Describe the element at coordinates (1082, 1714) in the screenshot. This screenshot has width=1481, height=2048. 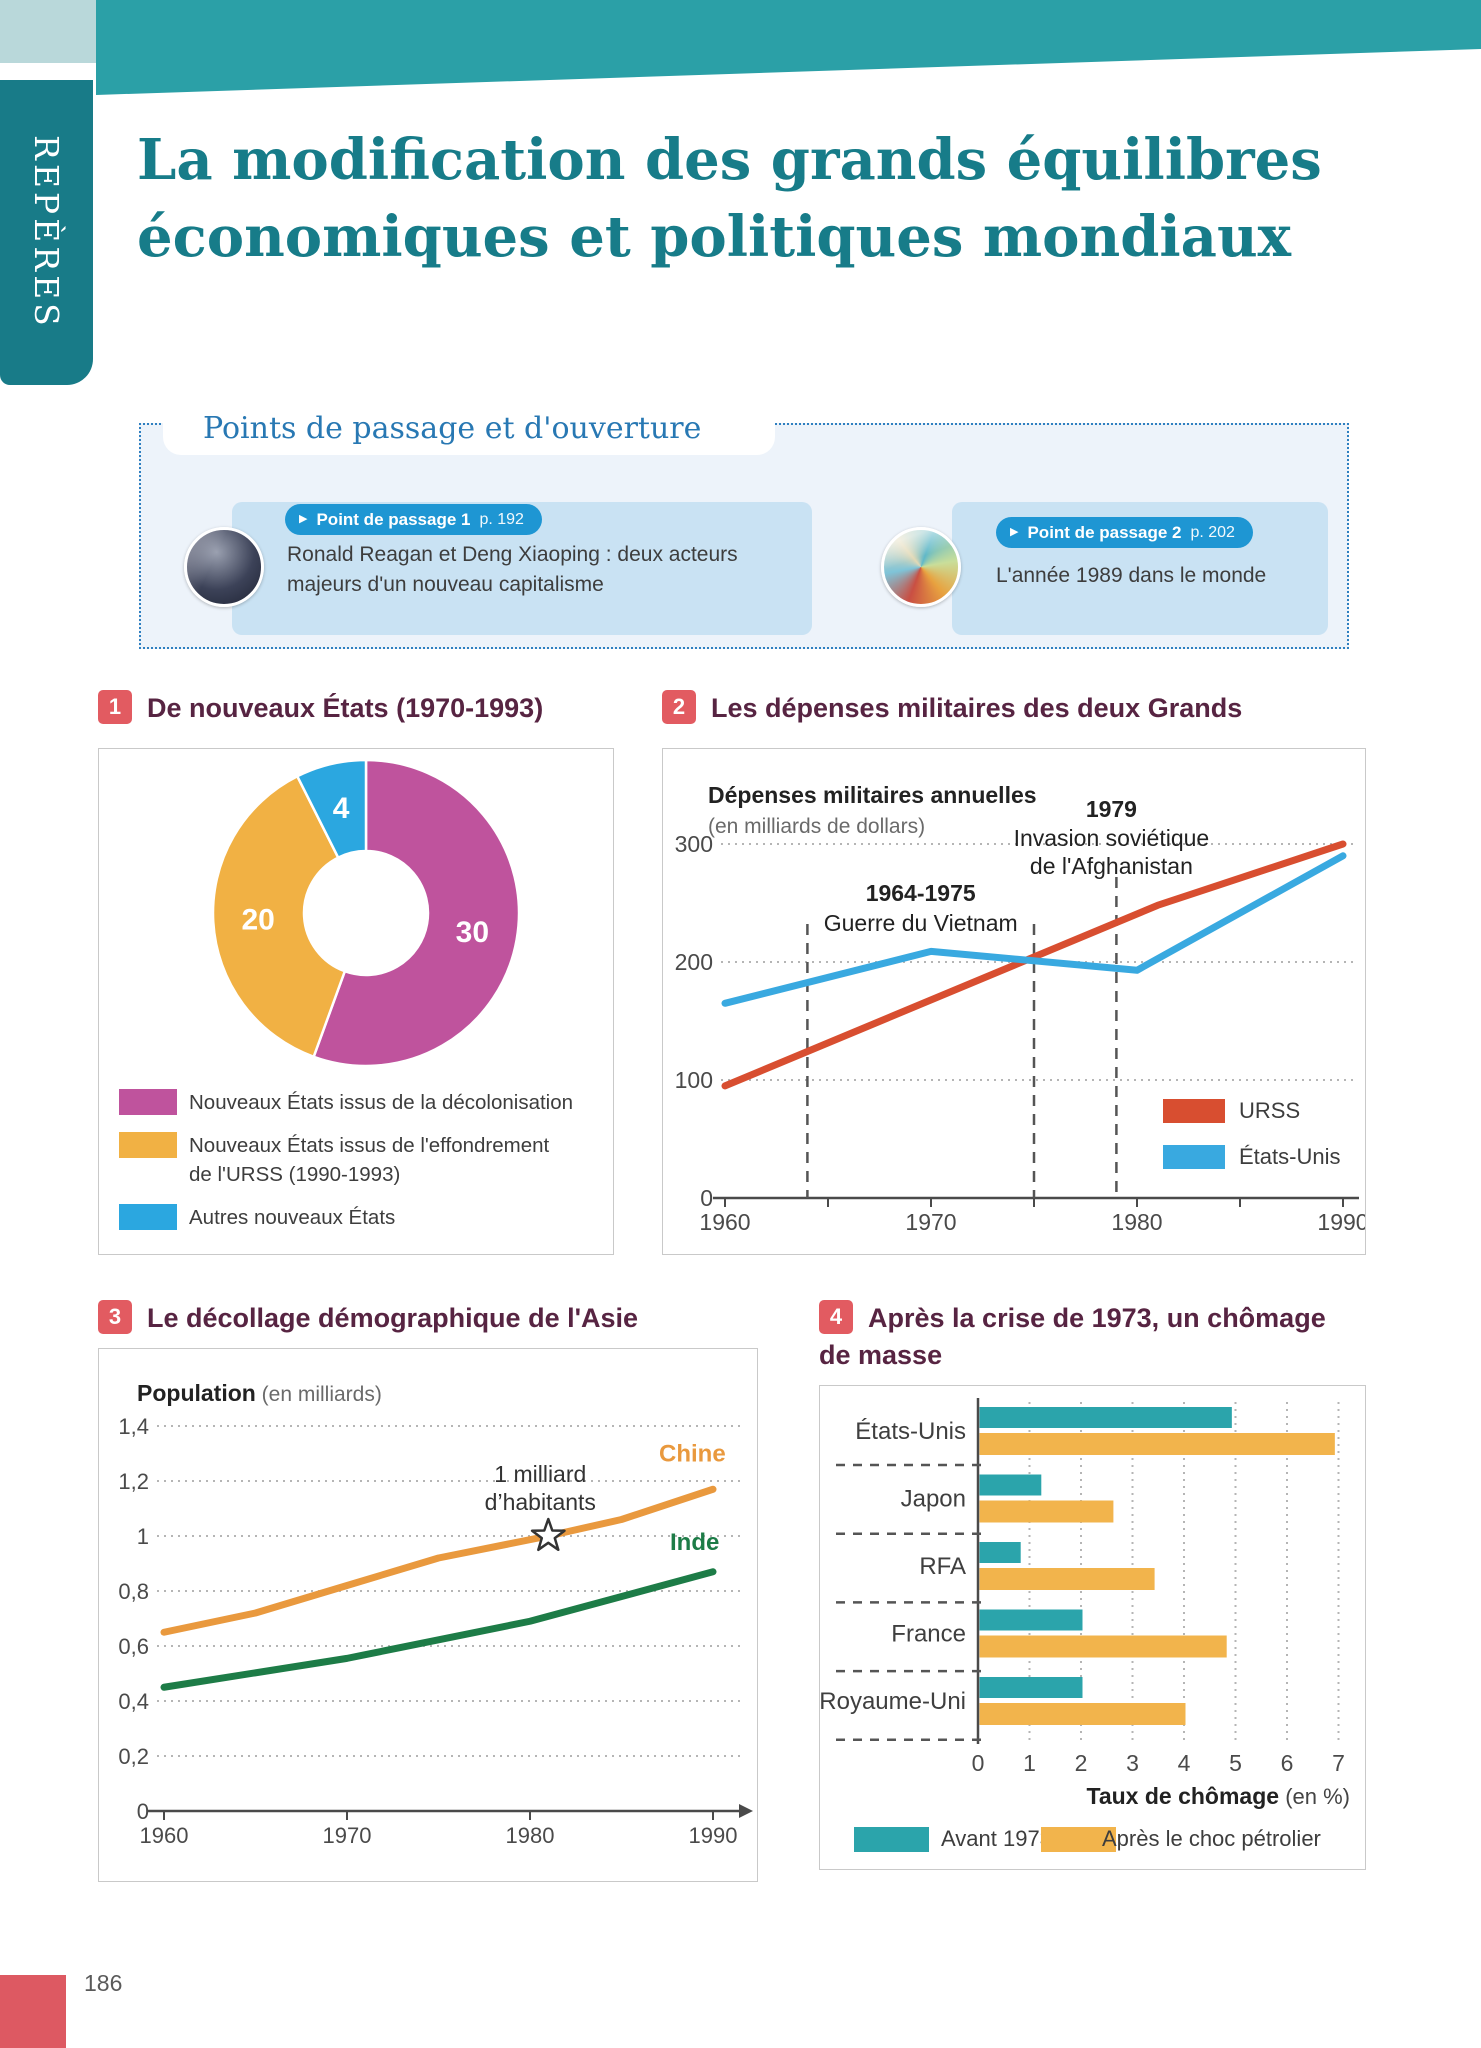
I see `bar-apres-Royaume-Uni` at that location.